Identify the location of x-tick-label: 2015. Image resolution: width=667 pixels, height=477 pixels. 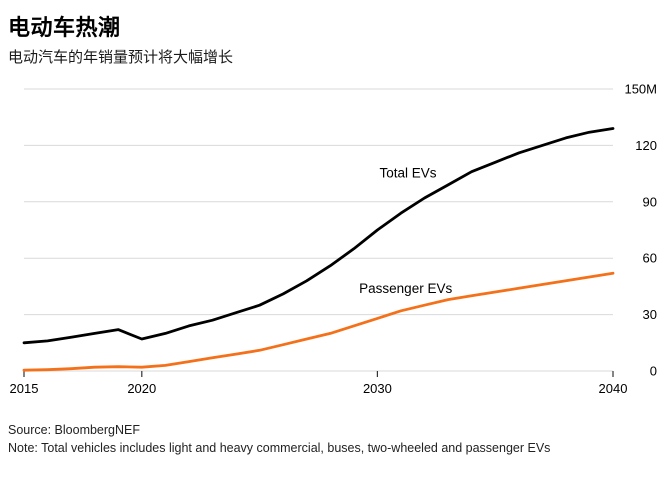
(24, 388).